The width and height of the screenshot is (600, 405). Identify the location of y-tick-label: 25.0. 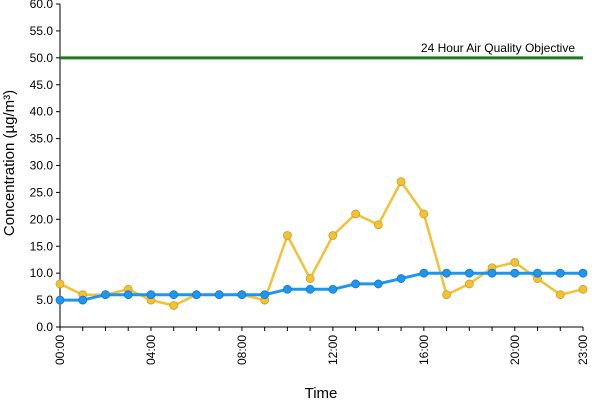
(42, 192).